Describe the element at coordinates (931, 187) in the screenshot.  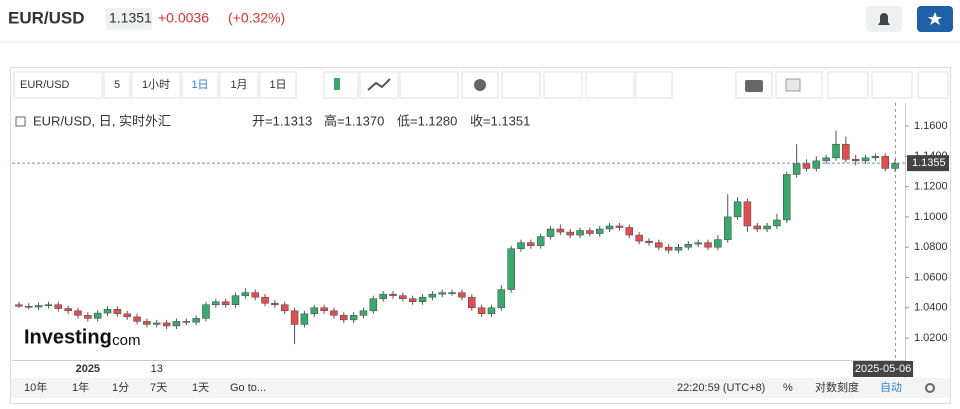
I see `y-tick-label: 1.1200` at that location.